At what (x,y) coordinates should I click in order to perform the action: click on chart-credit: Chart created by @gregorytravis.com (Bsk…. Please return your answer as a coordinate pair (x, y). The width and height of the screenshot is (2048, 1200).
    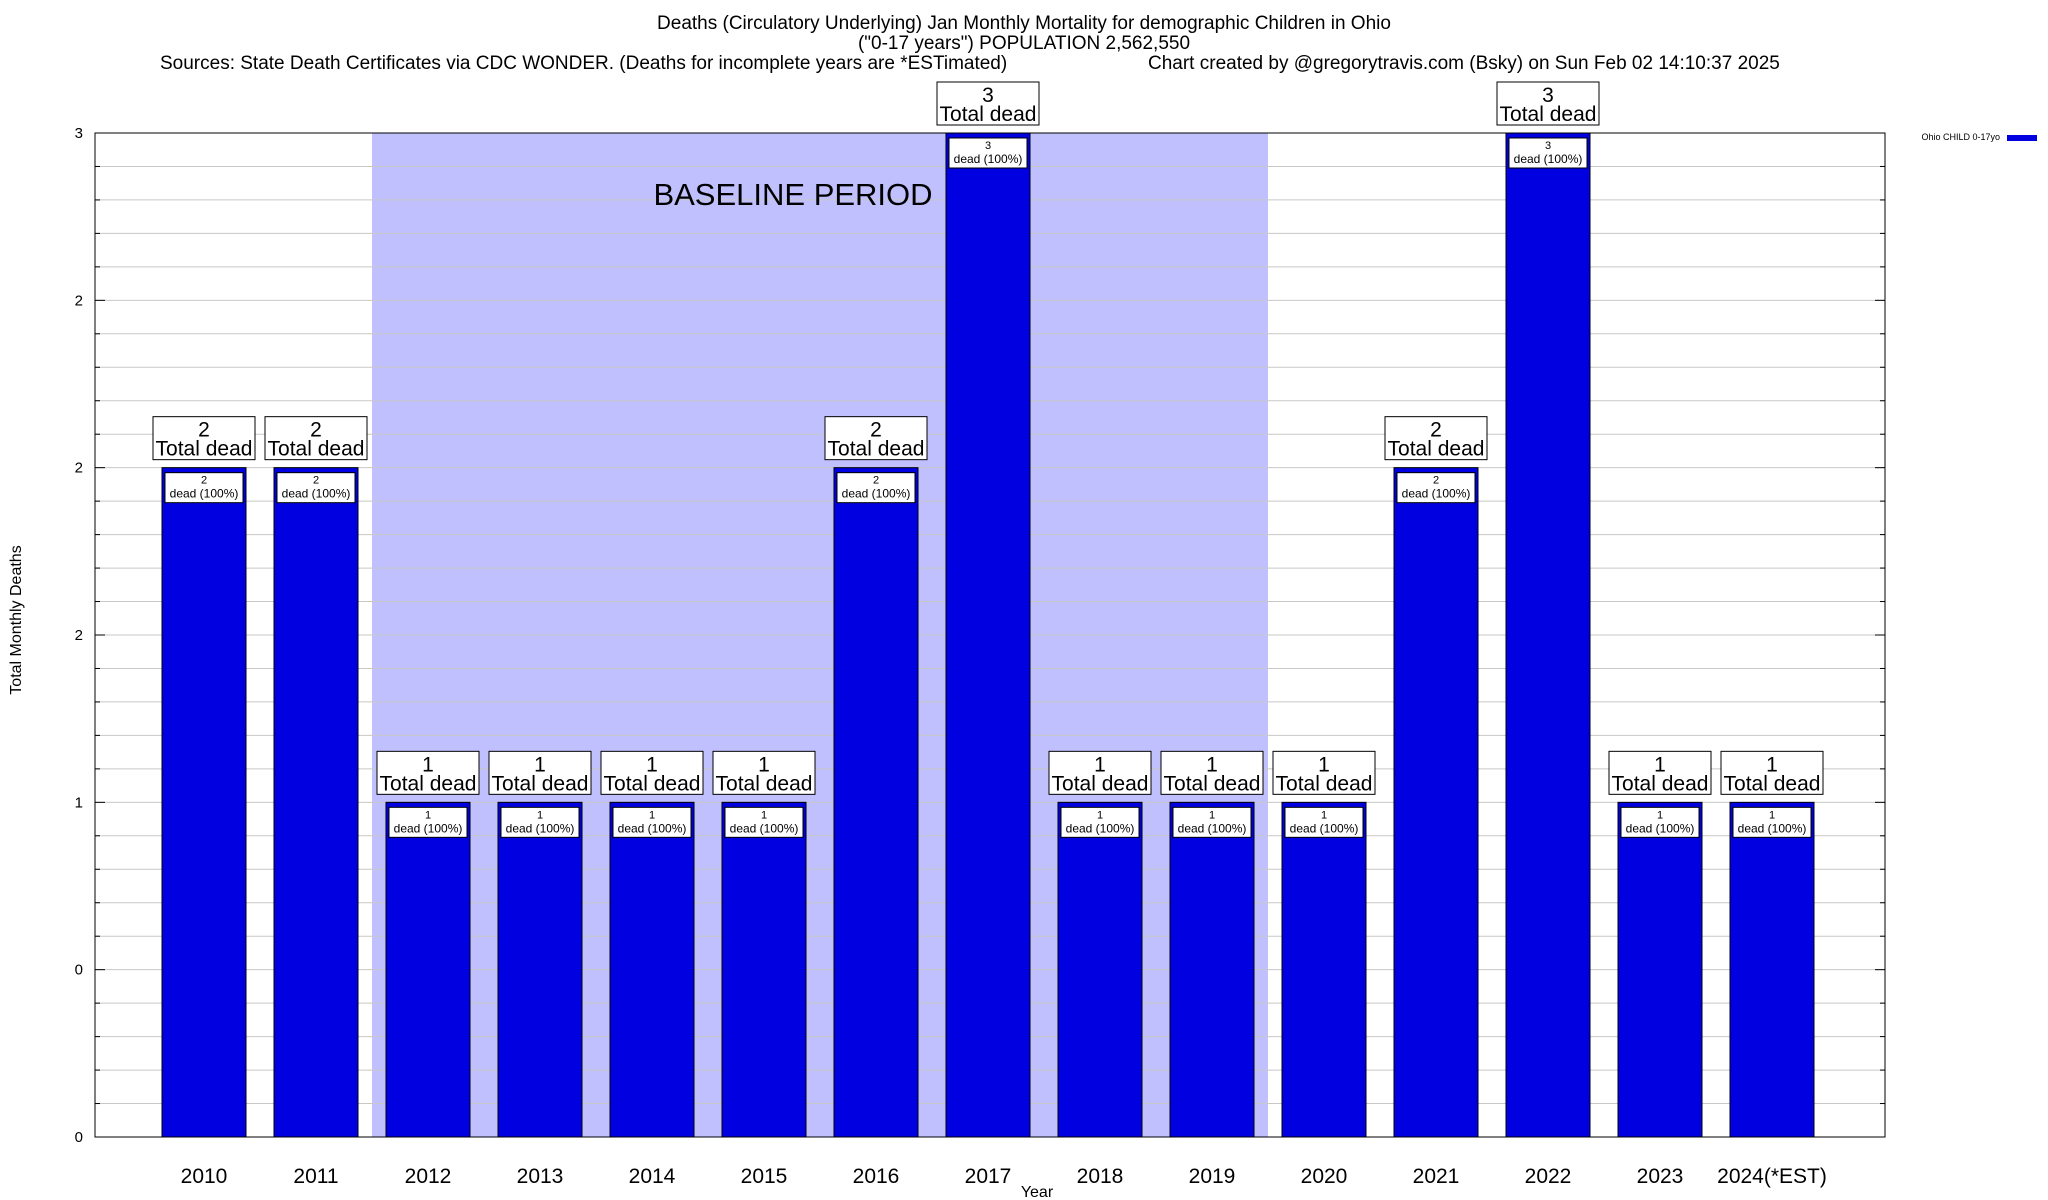
    Looking at the image, I should click on (1464, 63).